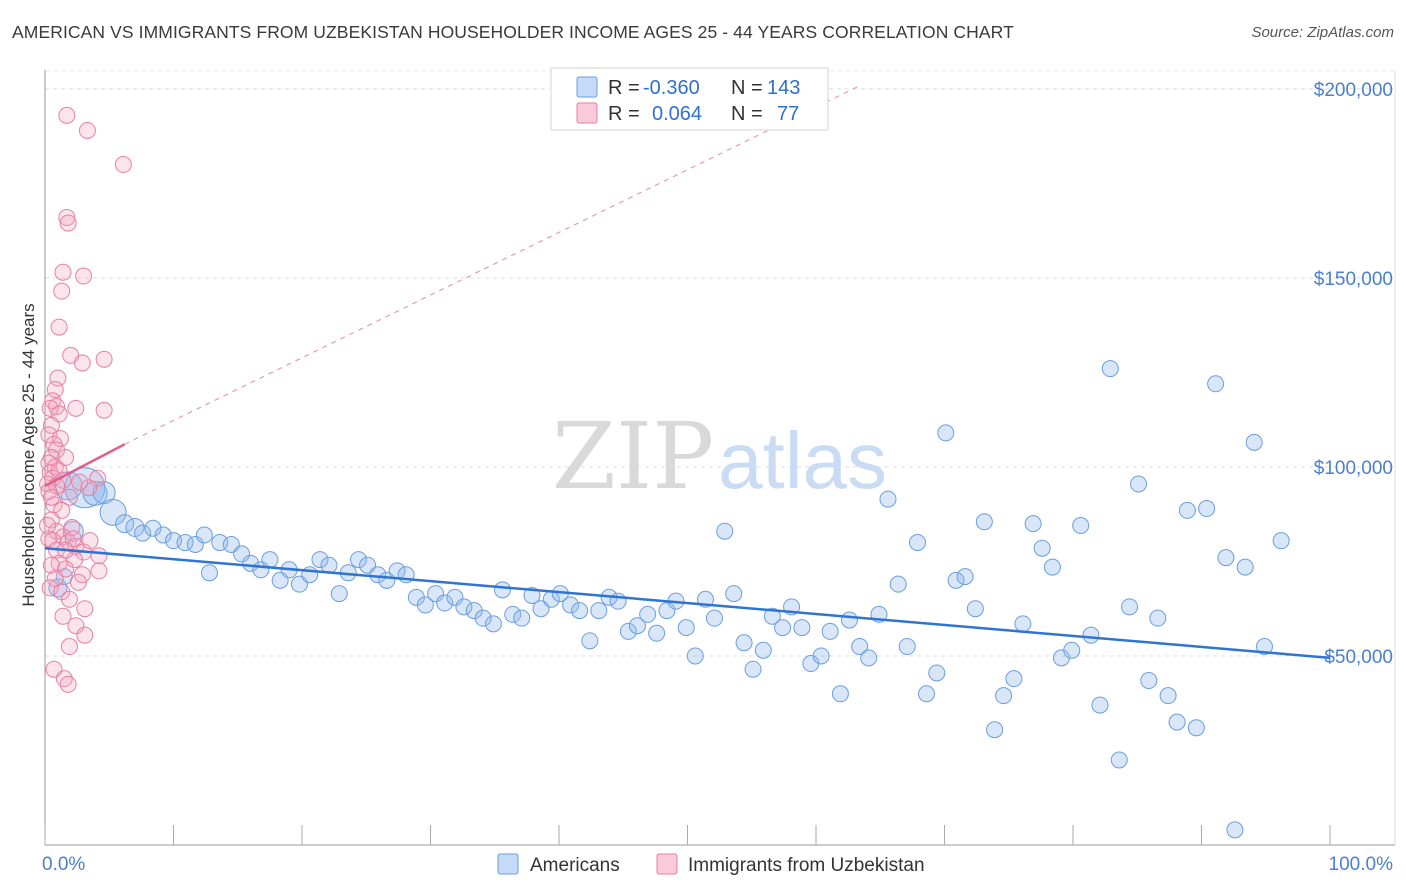 This screenshot has height=892, width=1406. I want to click on bottom-legend-uzbekistan: Immigrants from Uzbekistan, so click(806, 865).